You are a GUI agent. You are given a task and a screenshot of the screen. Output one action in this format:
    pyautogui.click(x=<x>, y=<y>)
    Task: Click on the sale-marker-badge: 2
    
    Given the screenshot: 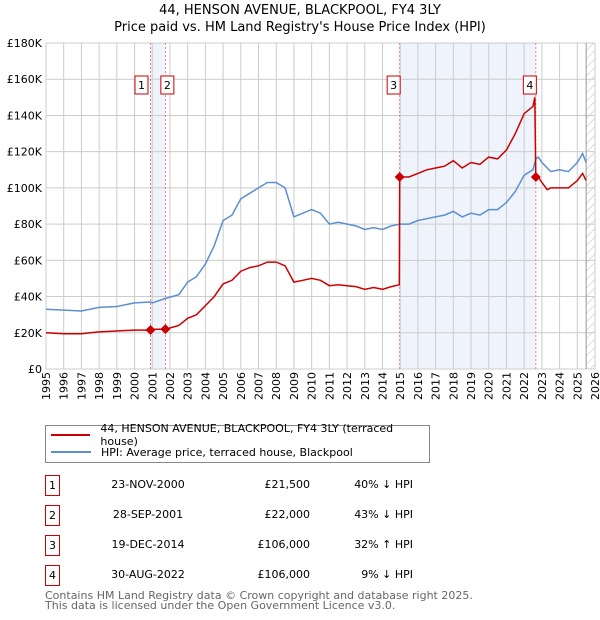 What is the action you would take?
    pyautogui.click(x=52, y=515)
    